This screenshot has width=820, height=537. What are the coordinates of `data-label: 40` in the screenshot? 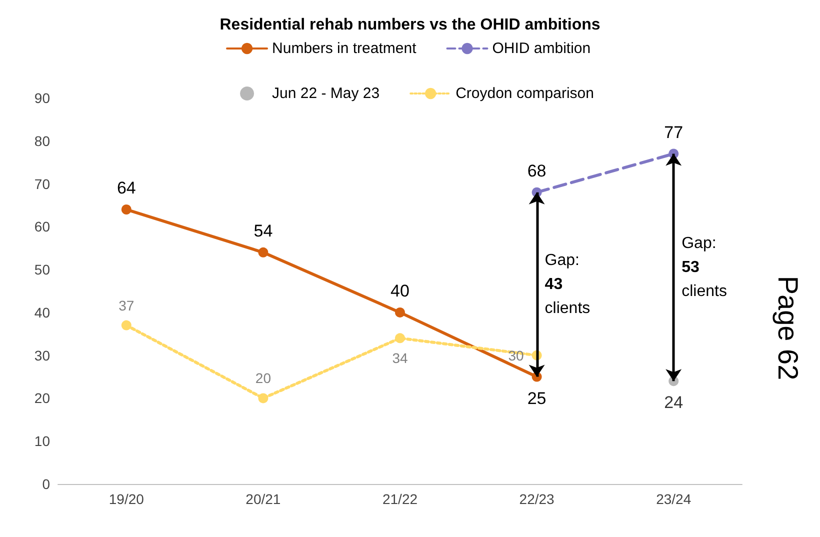 It's located at (400, 290).